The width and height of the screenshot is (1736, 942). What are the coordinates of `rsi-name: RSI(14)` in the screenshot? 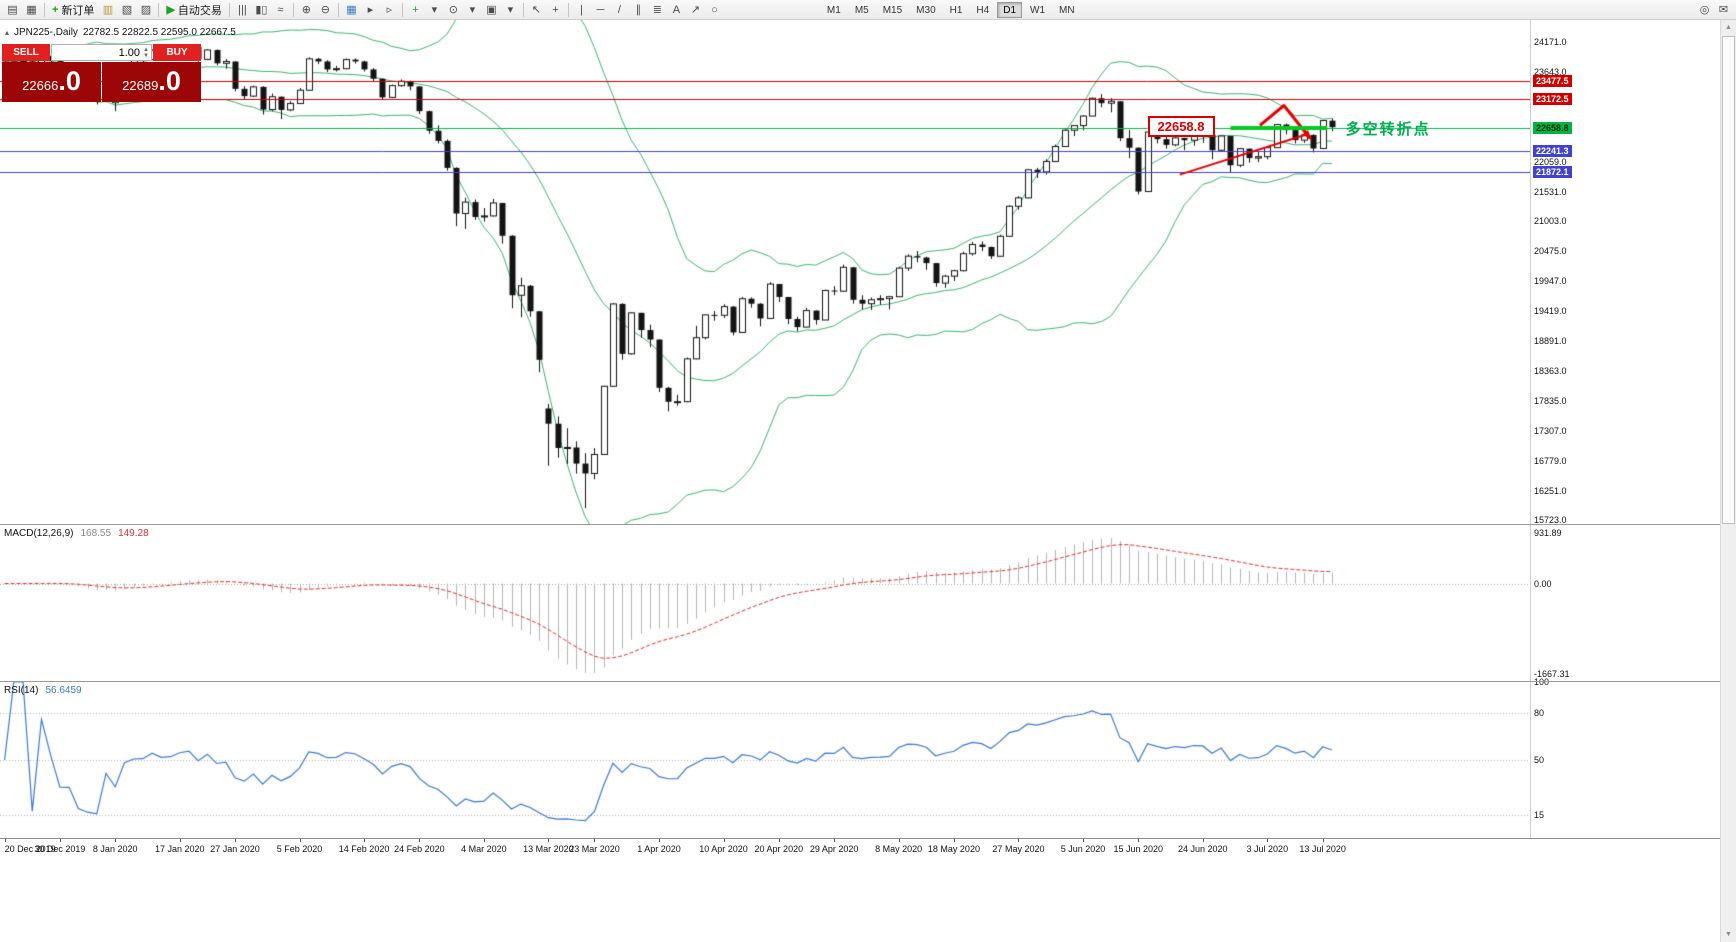 It's located at (21, 690).